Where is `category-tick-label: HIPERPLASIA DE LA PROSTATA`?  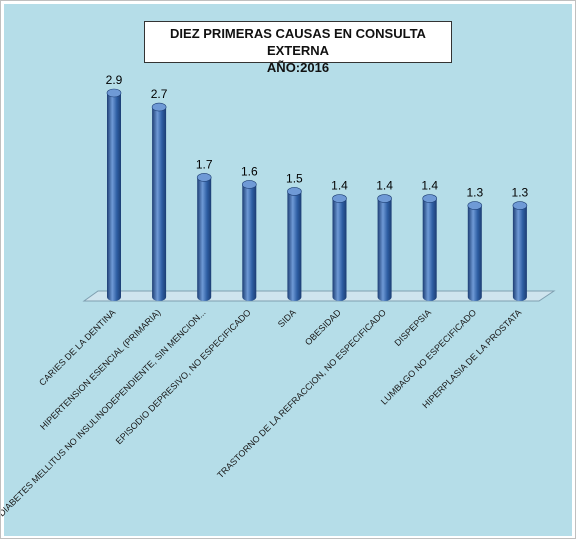
category-tick-label: HIPERPLASIA DE LA PROSTATA is located at coordinates (471, 358).